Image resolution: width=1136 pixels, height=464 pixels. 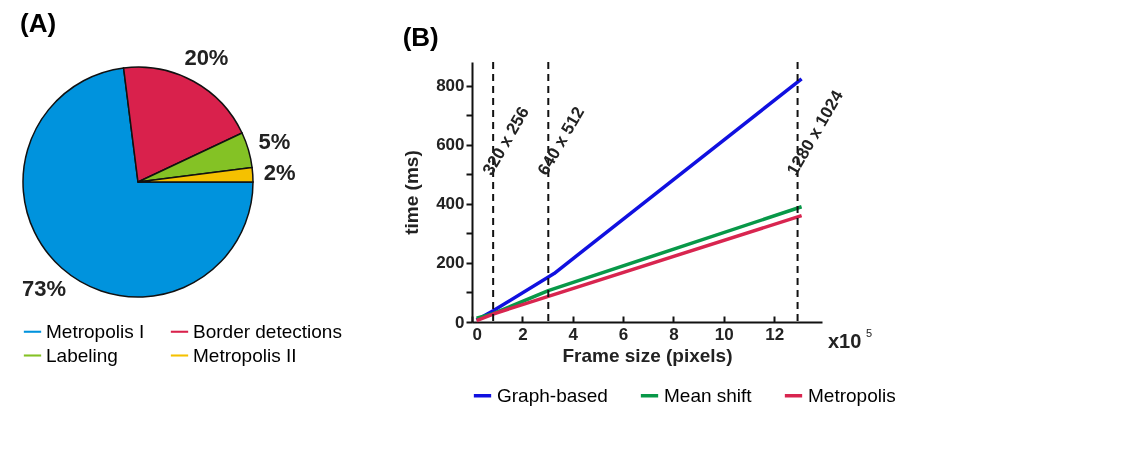 What do you see at coordinates (724, 334) in the screenshot?
I see `x-tick-label: 10` at bounding box center [724, 334].